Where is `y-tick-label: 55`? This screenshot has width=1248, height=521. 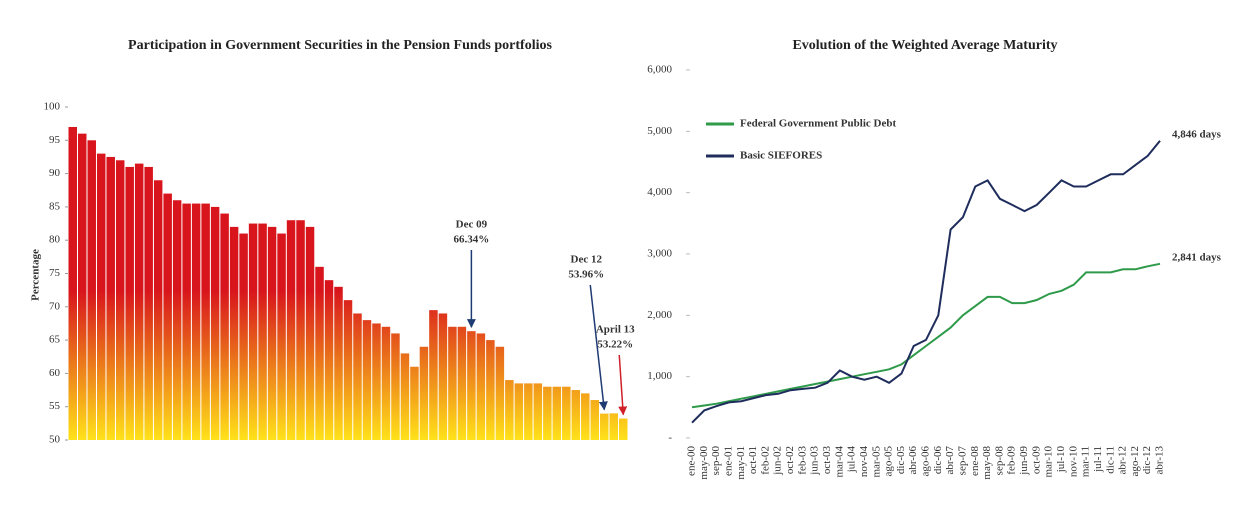
y-tick-label: 55 is located at coordinates (55, 406).